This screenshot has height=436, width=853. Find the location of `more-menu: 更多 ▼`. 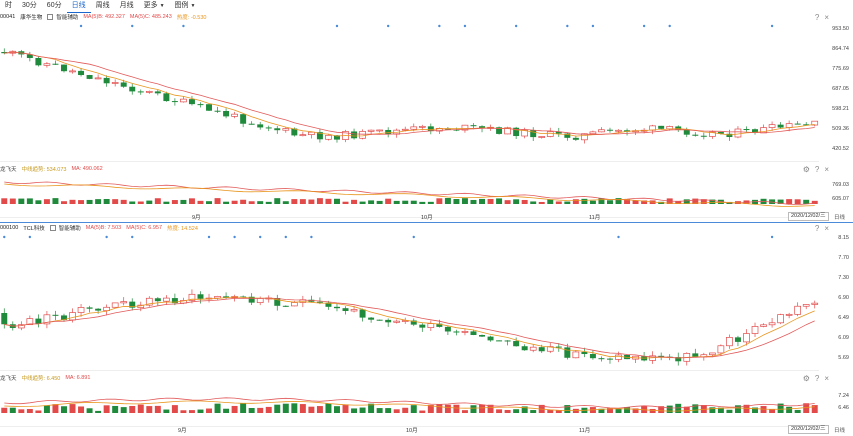

more-menu: 更多 ▼ is located at coordinates (154, 6).